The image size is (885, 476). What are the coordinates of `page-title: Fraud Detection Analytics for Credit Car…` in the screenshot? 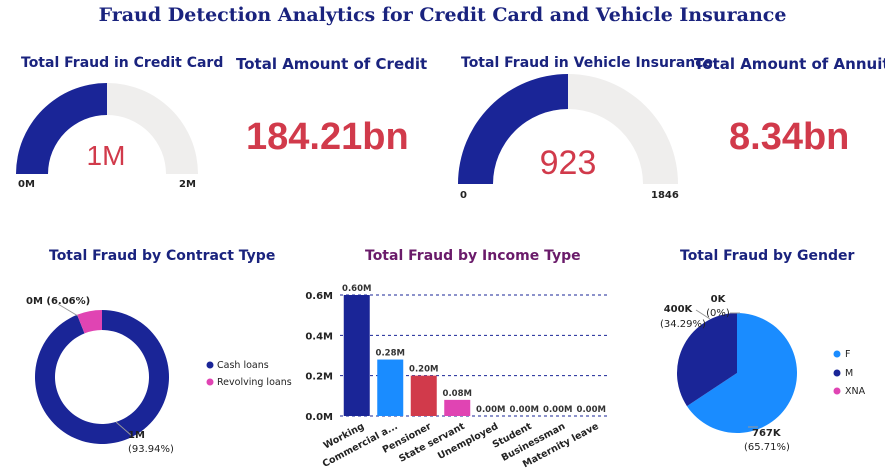 It's located at (442, 15).